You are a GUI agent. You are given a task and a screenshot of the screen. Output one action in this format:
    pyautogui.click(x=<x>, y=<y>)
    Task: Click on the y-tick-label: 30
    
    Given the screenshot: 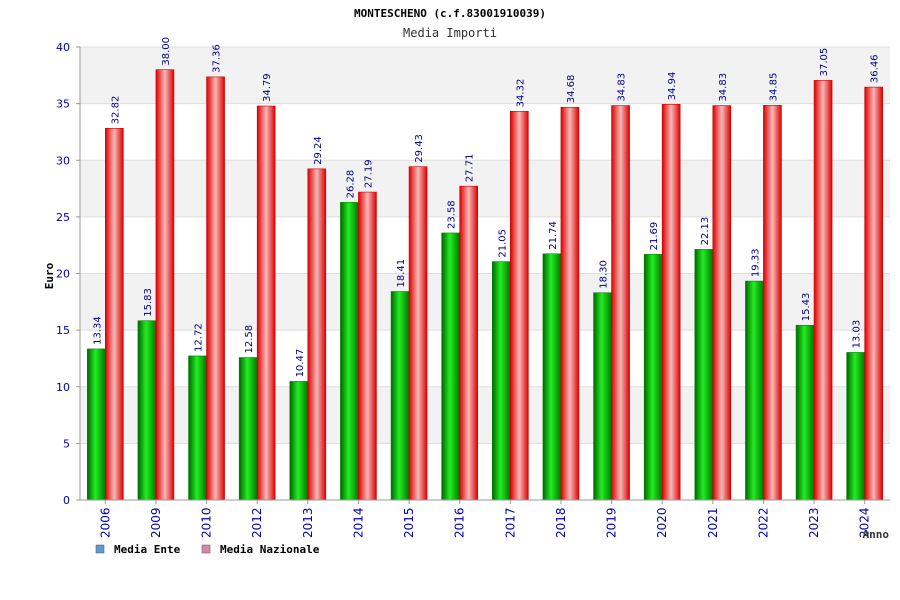 What is the action you would take?
    pyautogui.click(x=63, y=160)
    